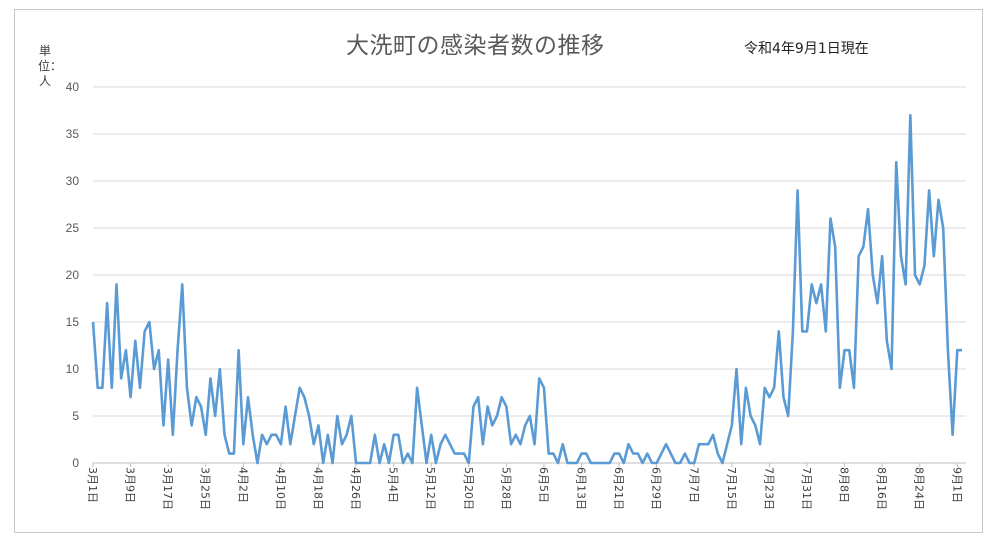 Image resolution: width=998 pixels, height=546 pixels. Describe the element at coordinates (656, 488) in the screenshot. I see `x-tick-label: 6月29日` at that location.